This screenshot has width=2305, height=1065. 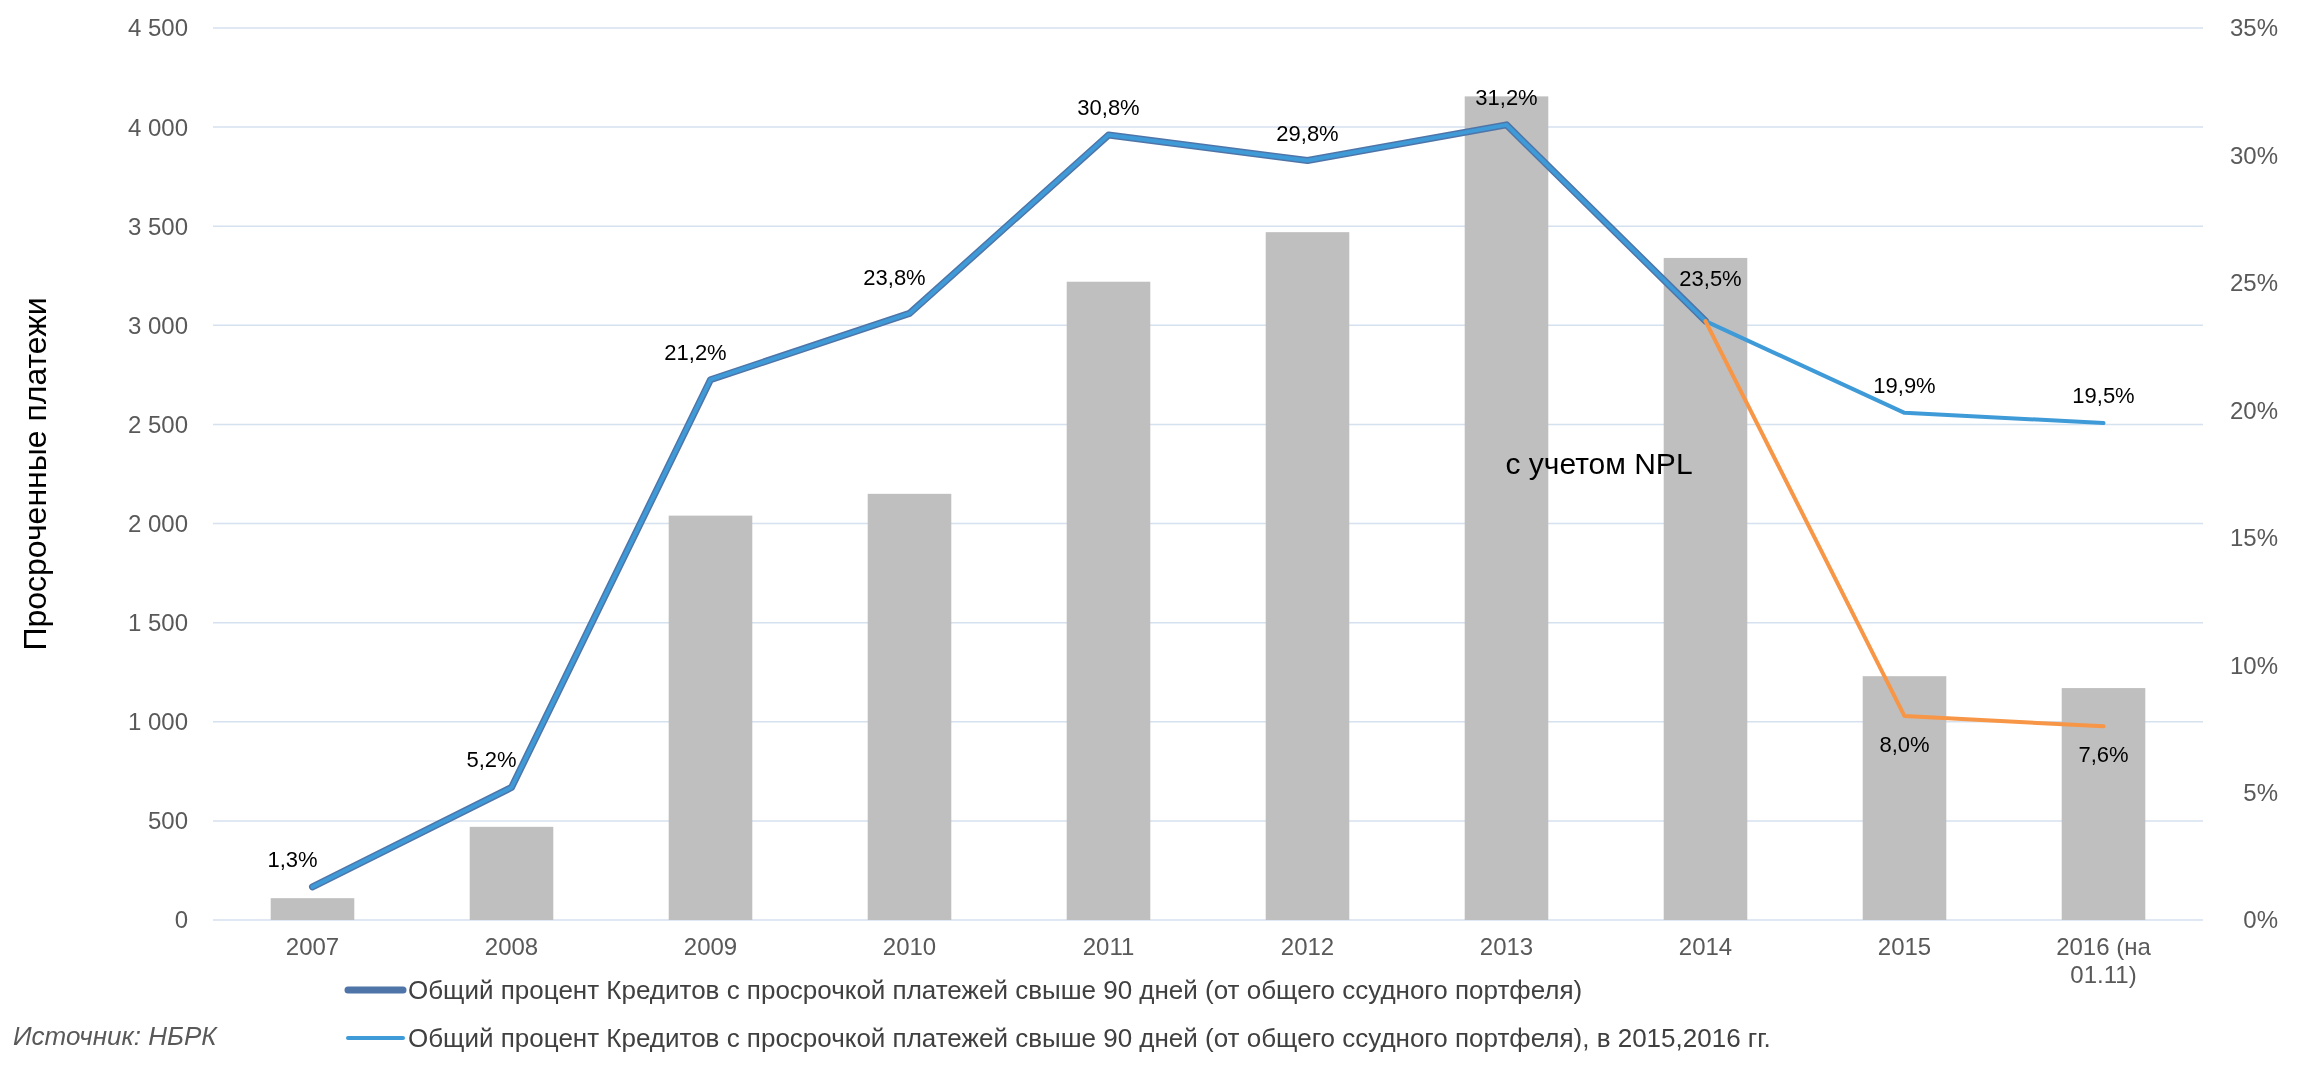 I want to click on data-label: 30,8%, so click(x=1108, y=108).